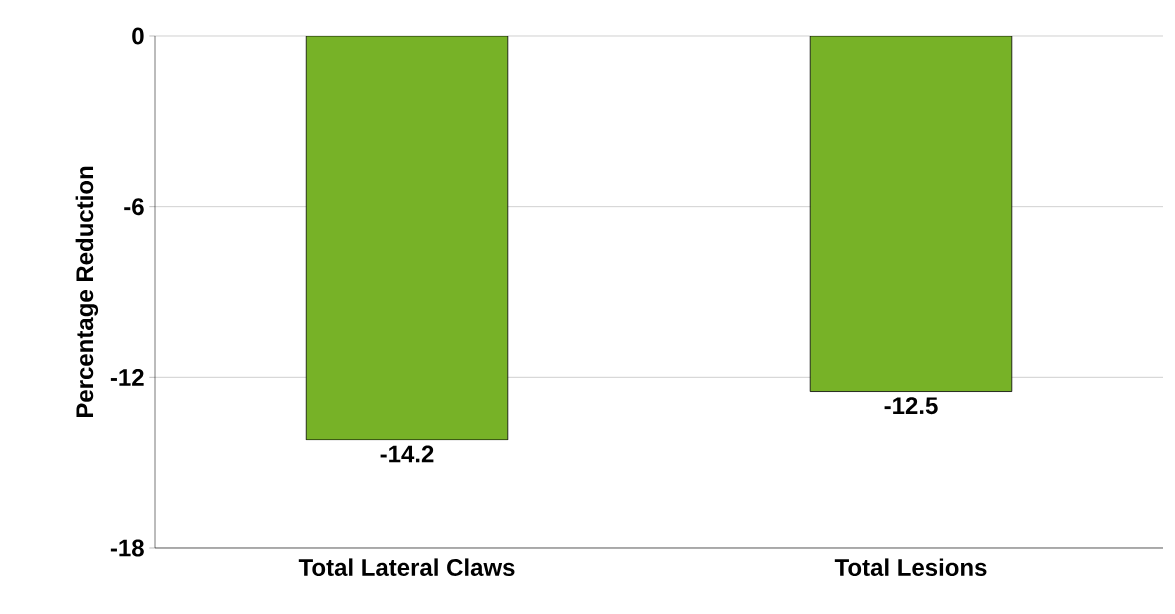  I want to click on data-label: -14.2, so click(407, 454).